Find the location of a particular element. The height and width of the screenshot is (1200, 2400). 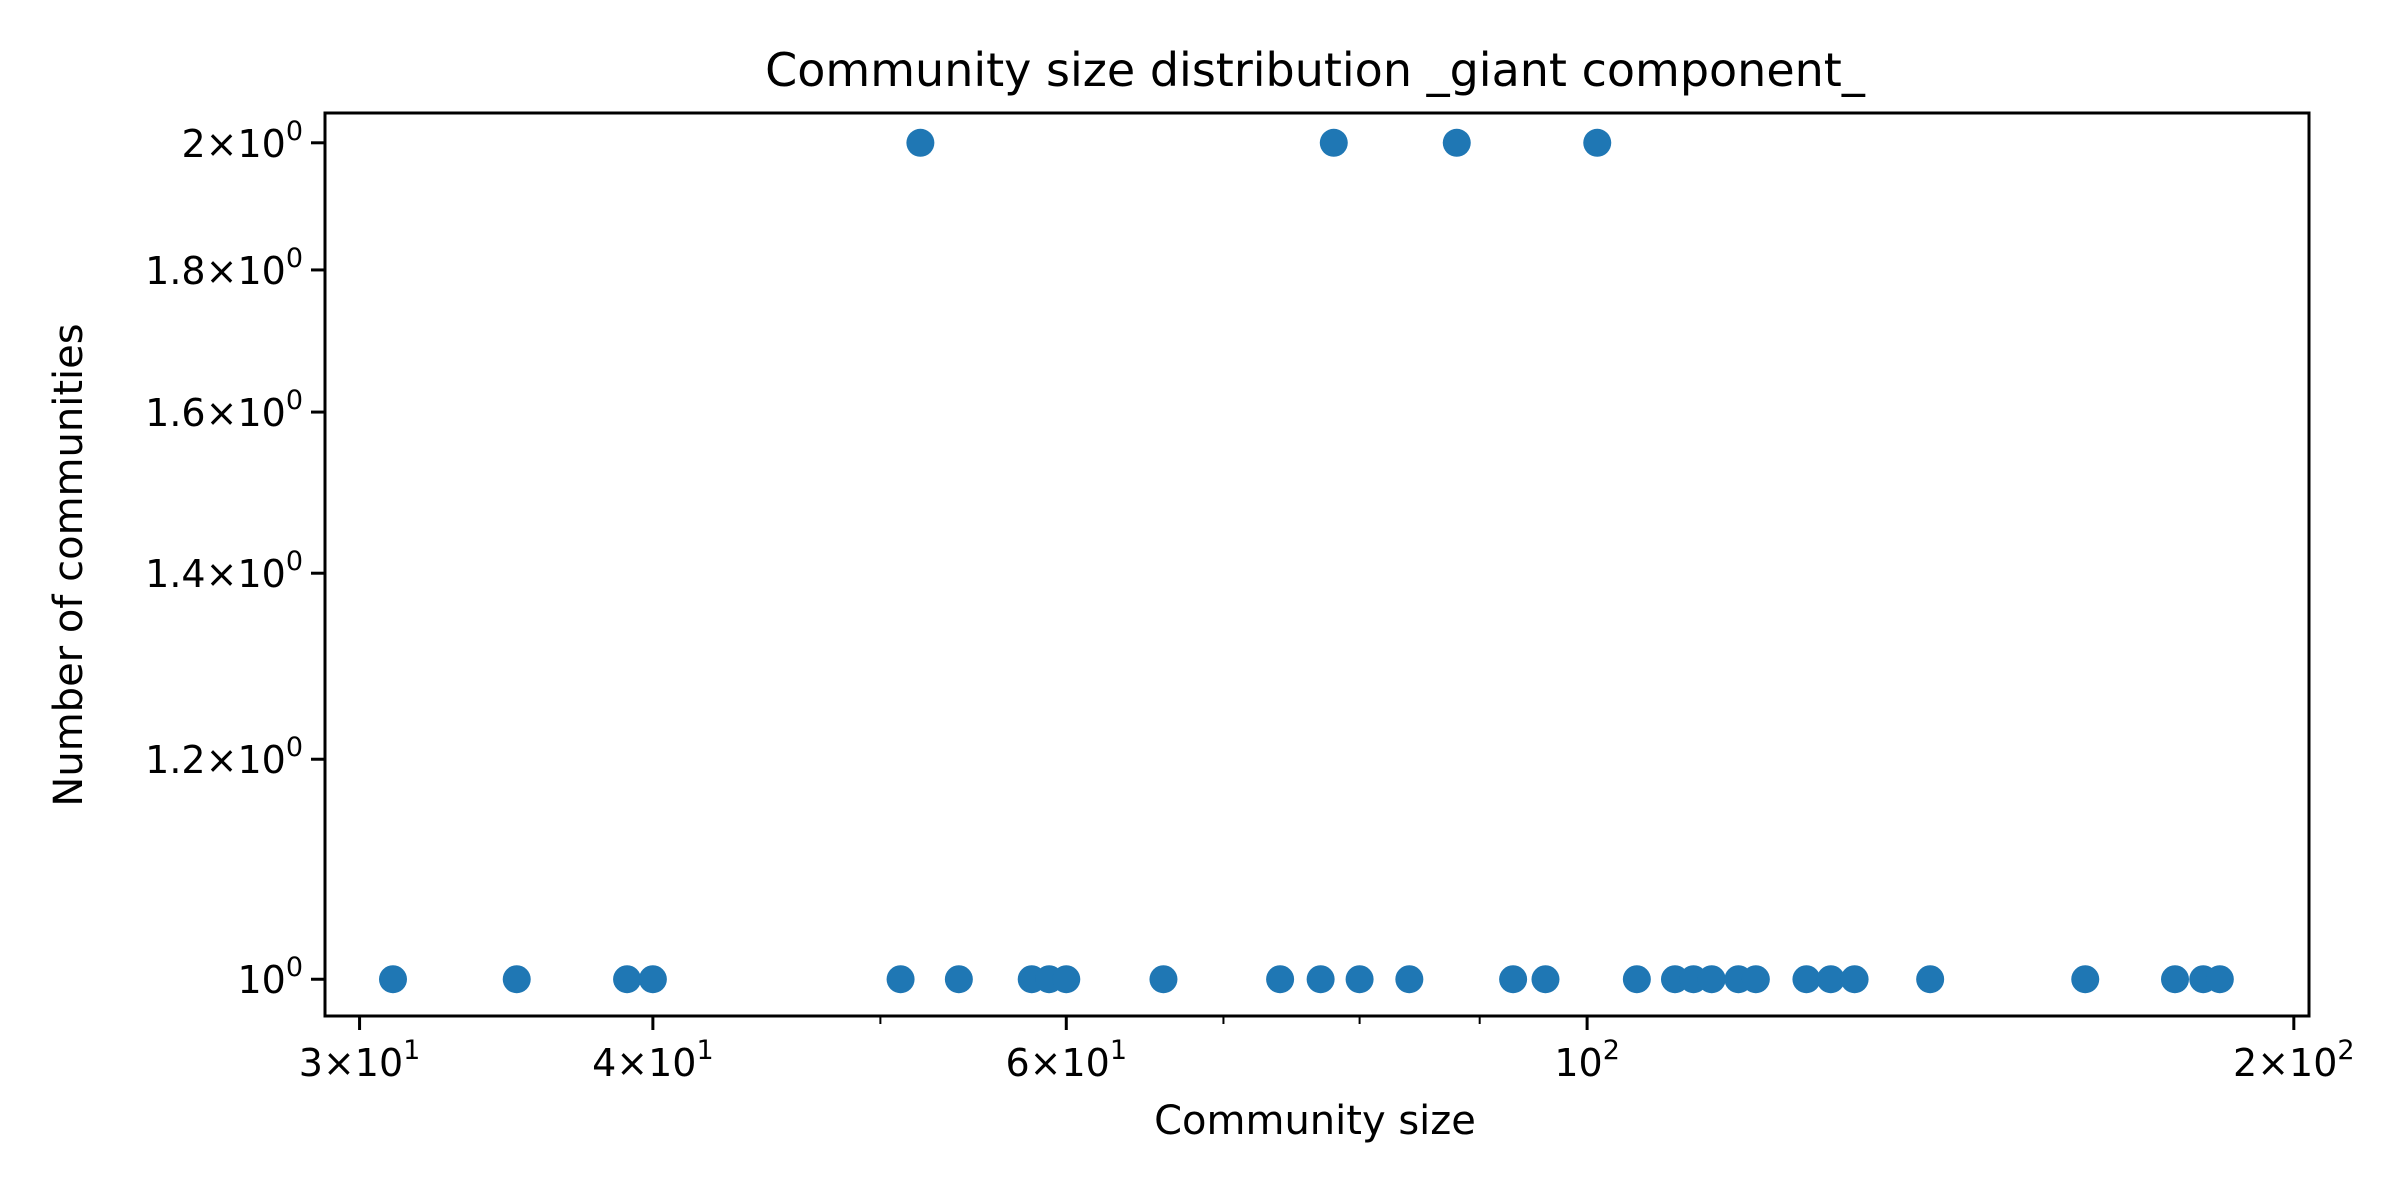

x-tick-label: 3×101 is located at coordinates (360, 1060).